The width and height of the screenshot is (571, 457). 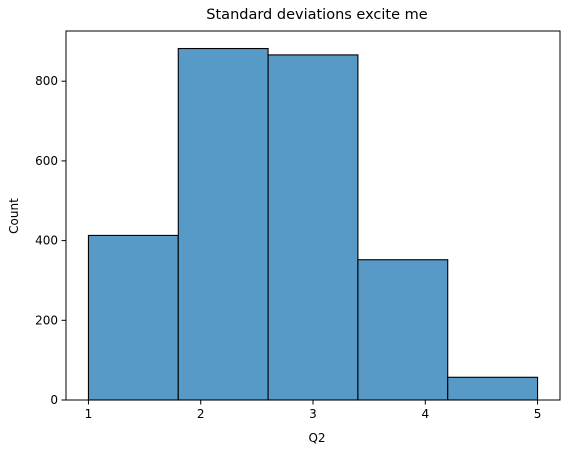 What do you see at coordinates (89, 414) in the screenshot?
I see `x-tick-label: 1` at bounding box center [89, 414].